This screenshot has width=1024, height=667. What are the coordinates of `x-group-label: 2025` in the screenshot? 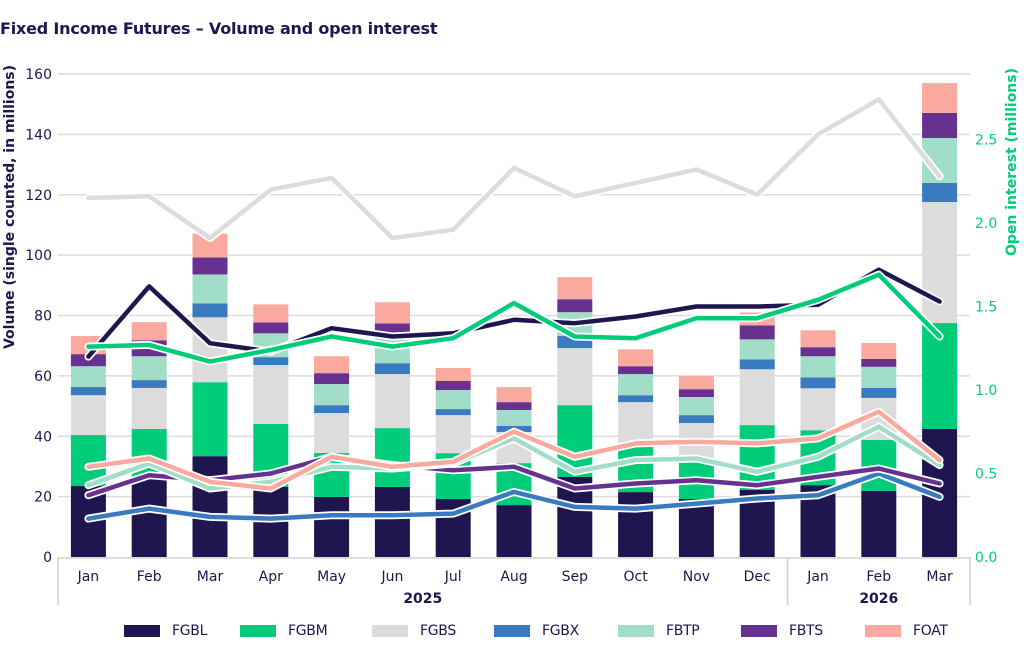 It's located at (422, 599).